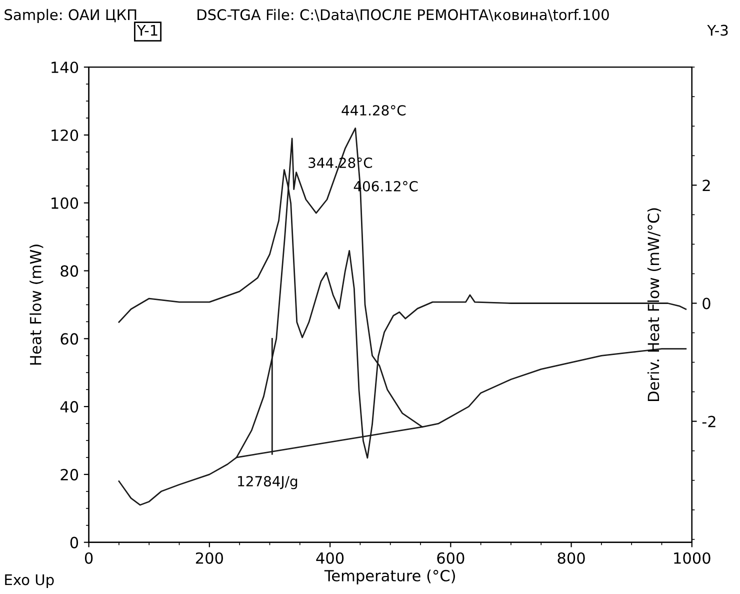 The width and height of the screenshot is (740, 594). What do you see at coordinates (330, 558) in the screenshot?
I see `x-tick-label: 400` at bounding box center [330, 558].